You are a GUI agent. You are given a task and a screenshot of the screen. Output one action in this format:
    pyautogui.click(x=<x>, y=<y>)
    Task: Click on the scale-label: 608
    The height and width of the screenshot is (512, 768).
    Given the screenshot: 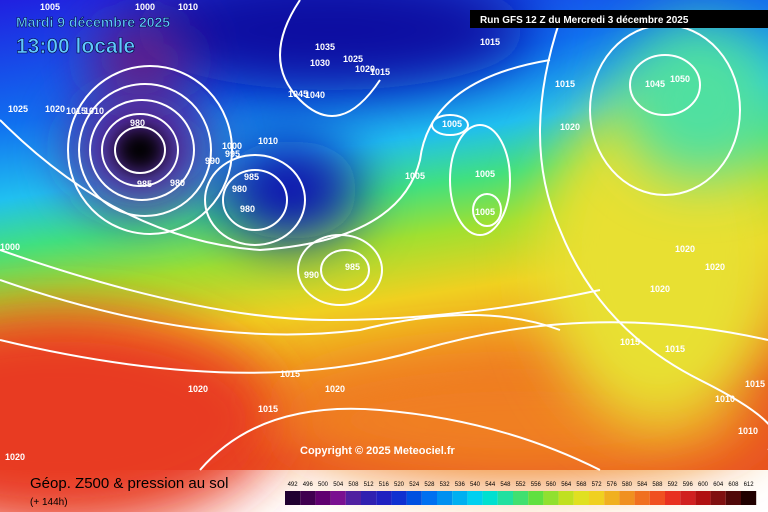 What is the action you would take?
    pyautogui.click(x=733, y=485)
    